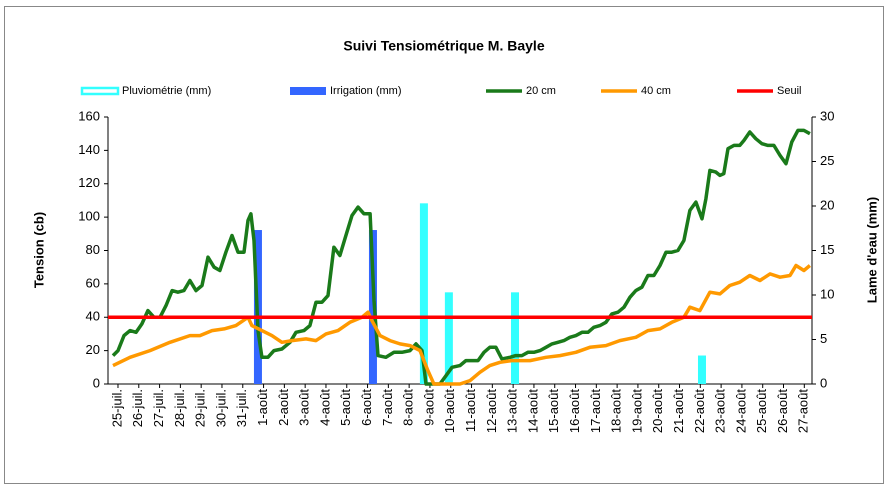 This screenshot has width=889, height=489. What do you see at coordinates (93, 316) in the screenshot?
I see `y-tick-label: 40` at bounding box center [93, 316].